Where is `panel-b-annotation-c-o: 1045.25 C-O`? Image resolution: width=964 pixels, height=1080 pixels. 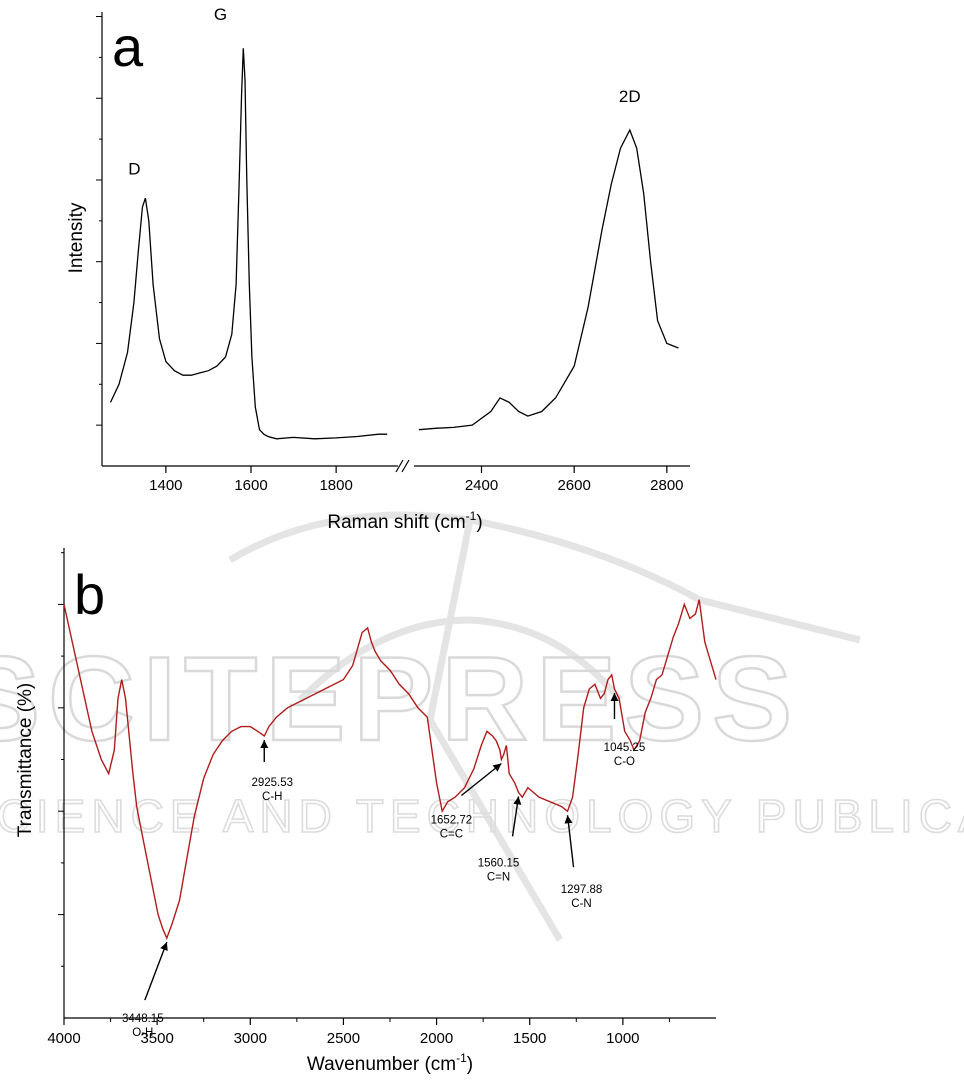 panel-b-annotation-c-o: 1045.25 C-O is located at coordinates (625, 730).